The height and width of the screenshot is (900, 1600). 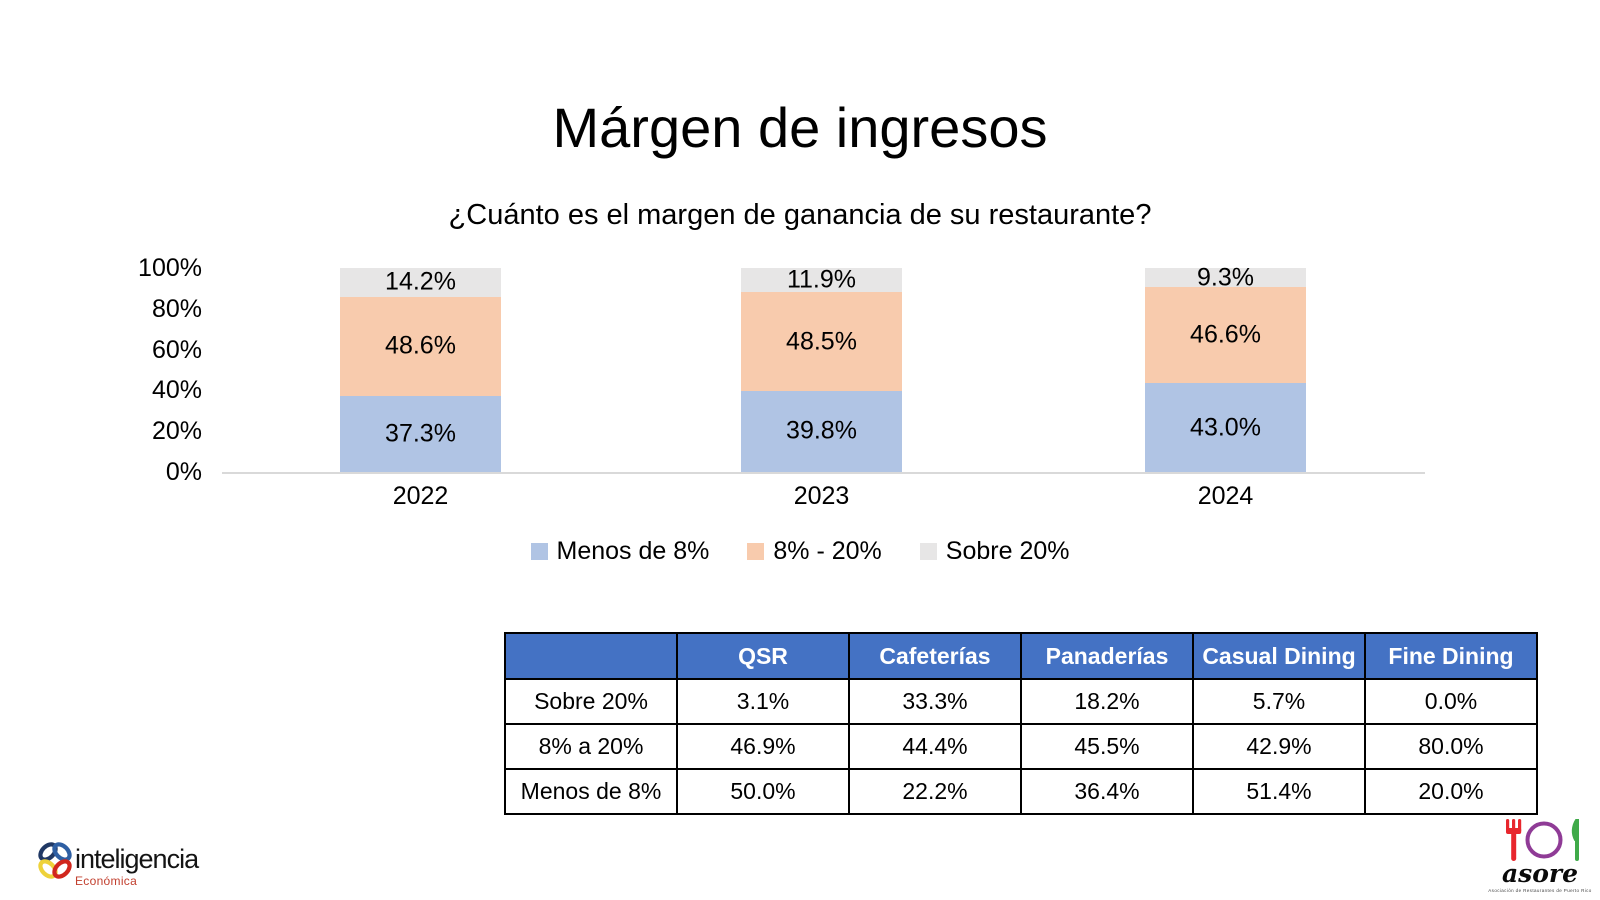 I want to click on legend-item: Sobre 20%, so click(x=994, y=551).